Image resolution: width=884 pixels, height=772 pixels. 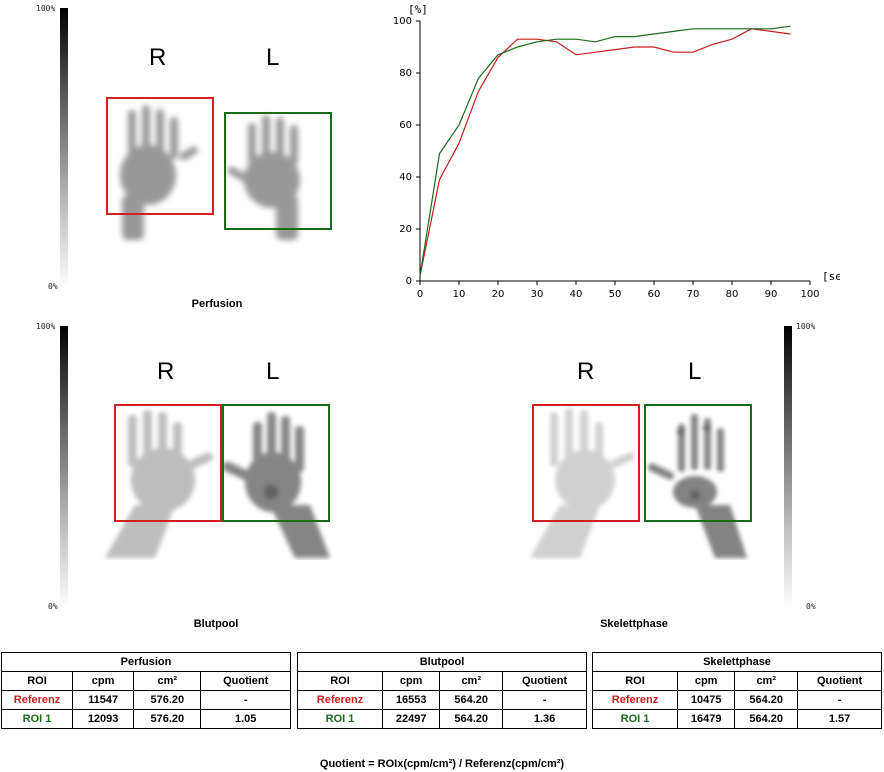 What do you see at coordinates (411, 700) in the screenshot?
I see `cpm-value: 16553` at bounding box center [411, 700].